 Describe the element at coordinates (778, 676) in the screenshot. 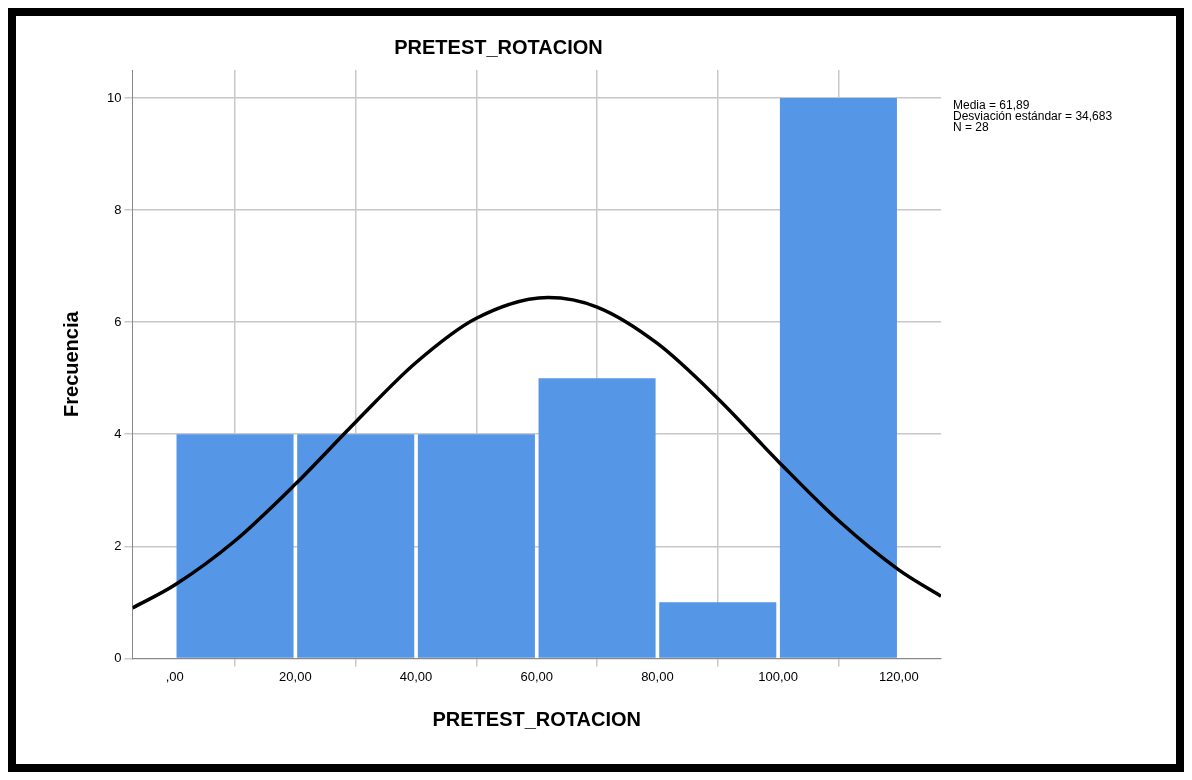

I see `x-tick-label: 100,00` at that location.